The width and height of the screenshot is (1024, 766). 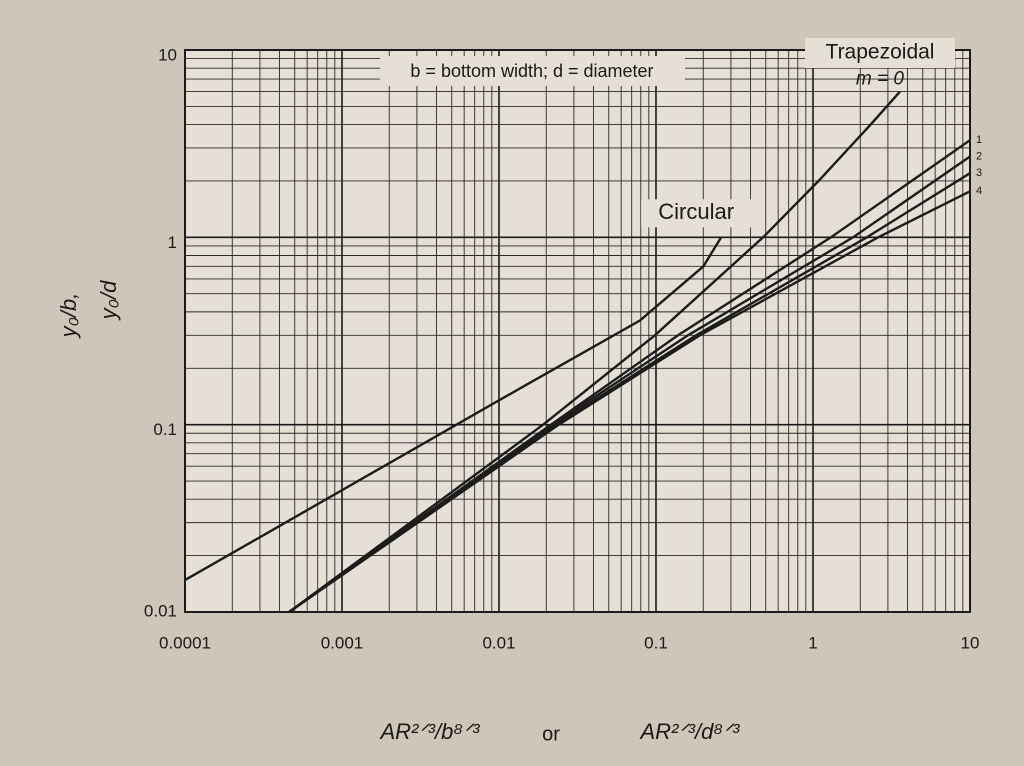 I want to click on legend-box, so click(x=696, y=213).